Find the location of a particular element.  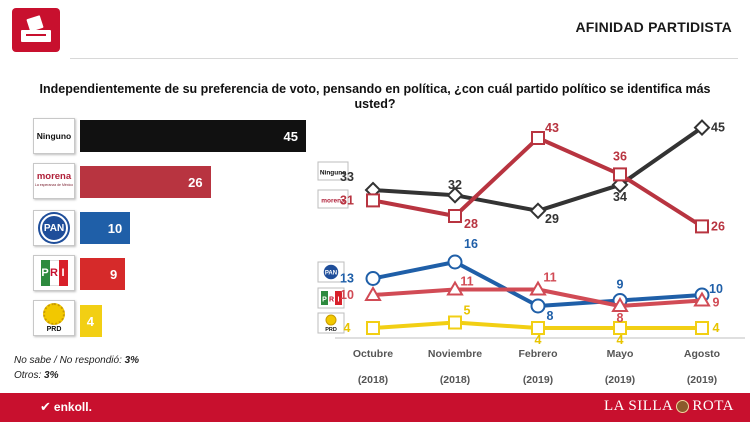

badge-ninguno: Ninguno is located at coordinates (54, 136).